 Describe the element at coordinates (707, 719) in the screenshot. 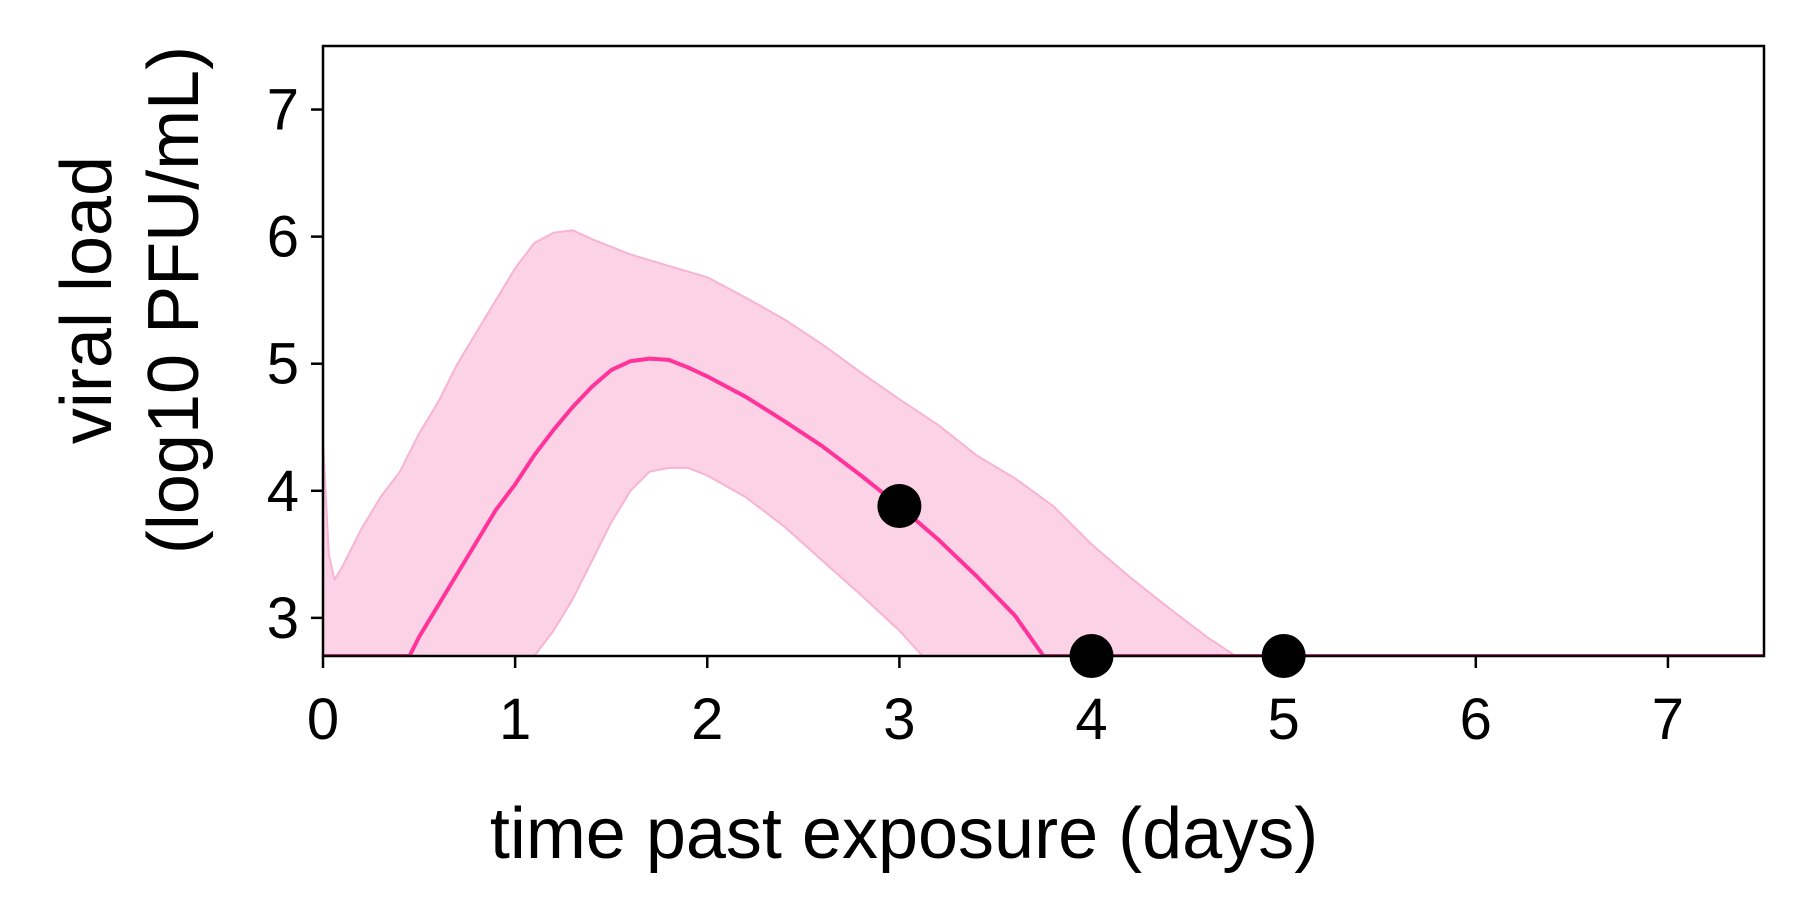

I see `x-tick-label: 2` at that location.